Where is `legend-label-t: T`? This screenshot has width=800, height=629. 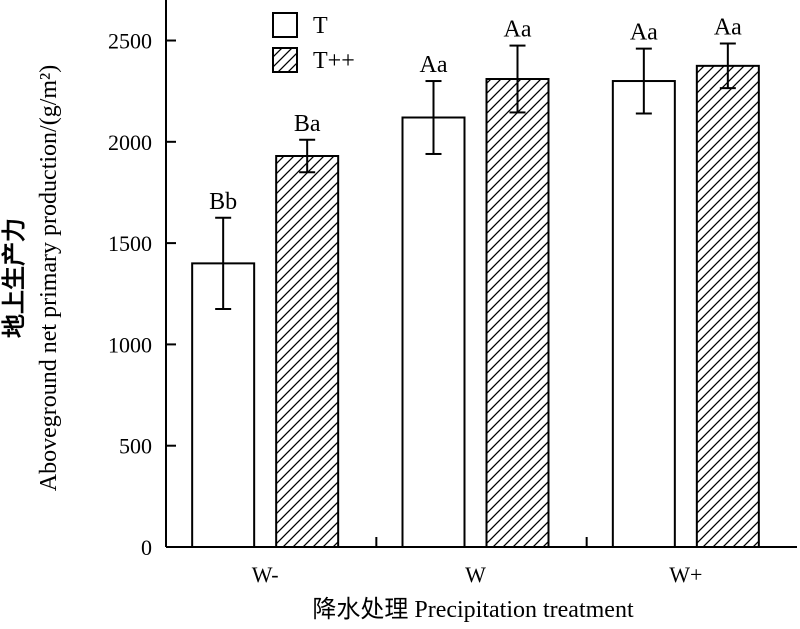 legend-label-t: T is located at coordinates (320, 26).